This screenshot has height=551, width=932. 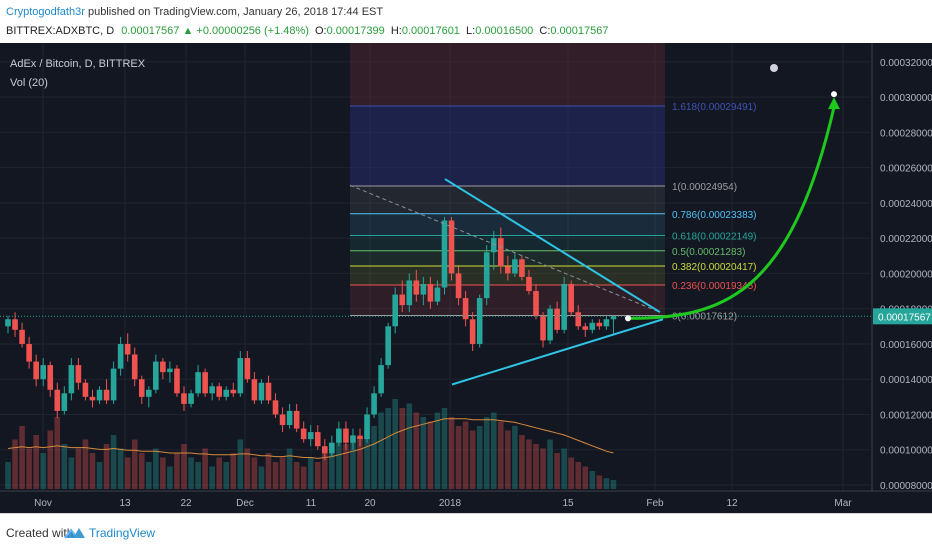 What do you see at coordinates (122, 533) in the screenshot?
I see `tradingview-brand: TradingView` at bounding box center [122, 533].